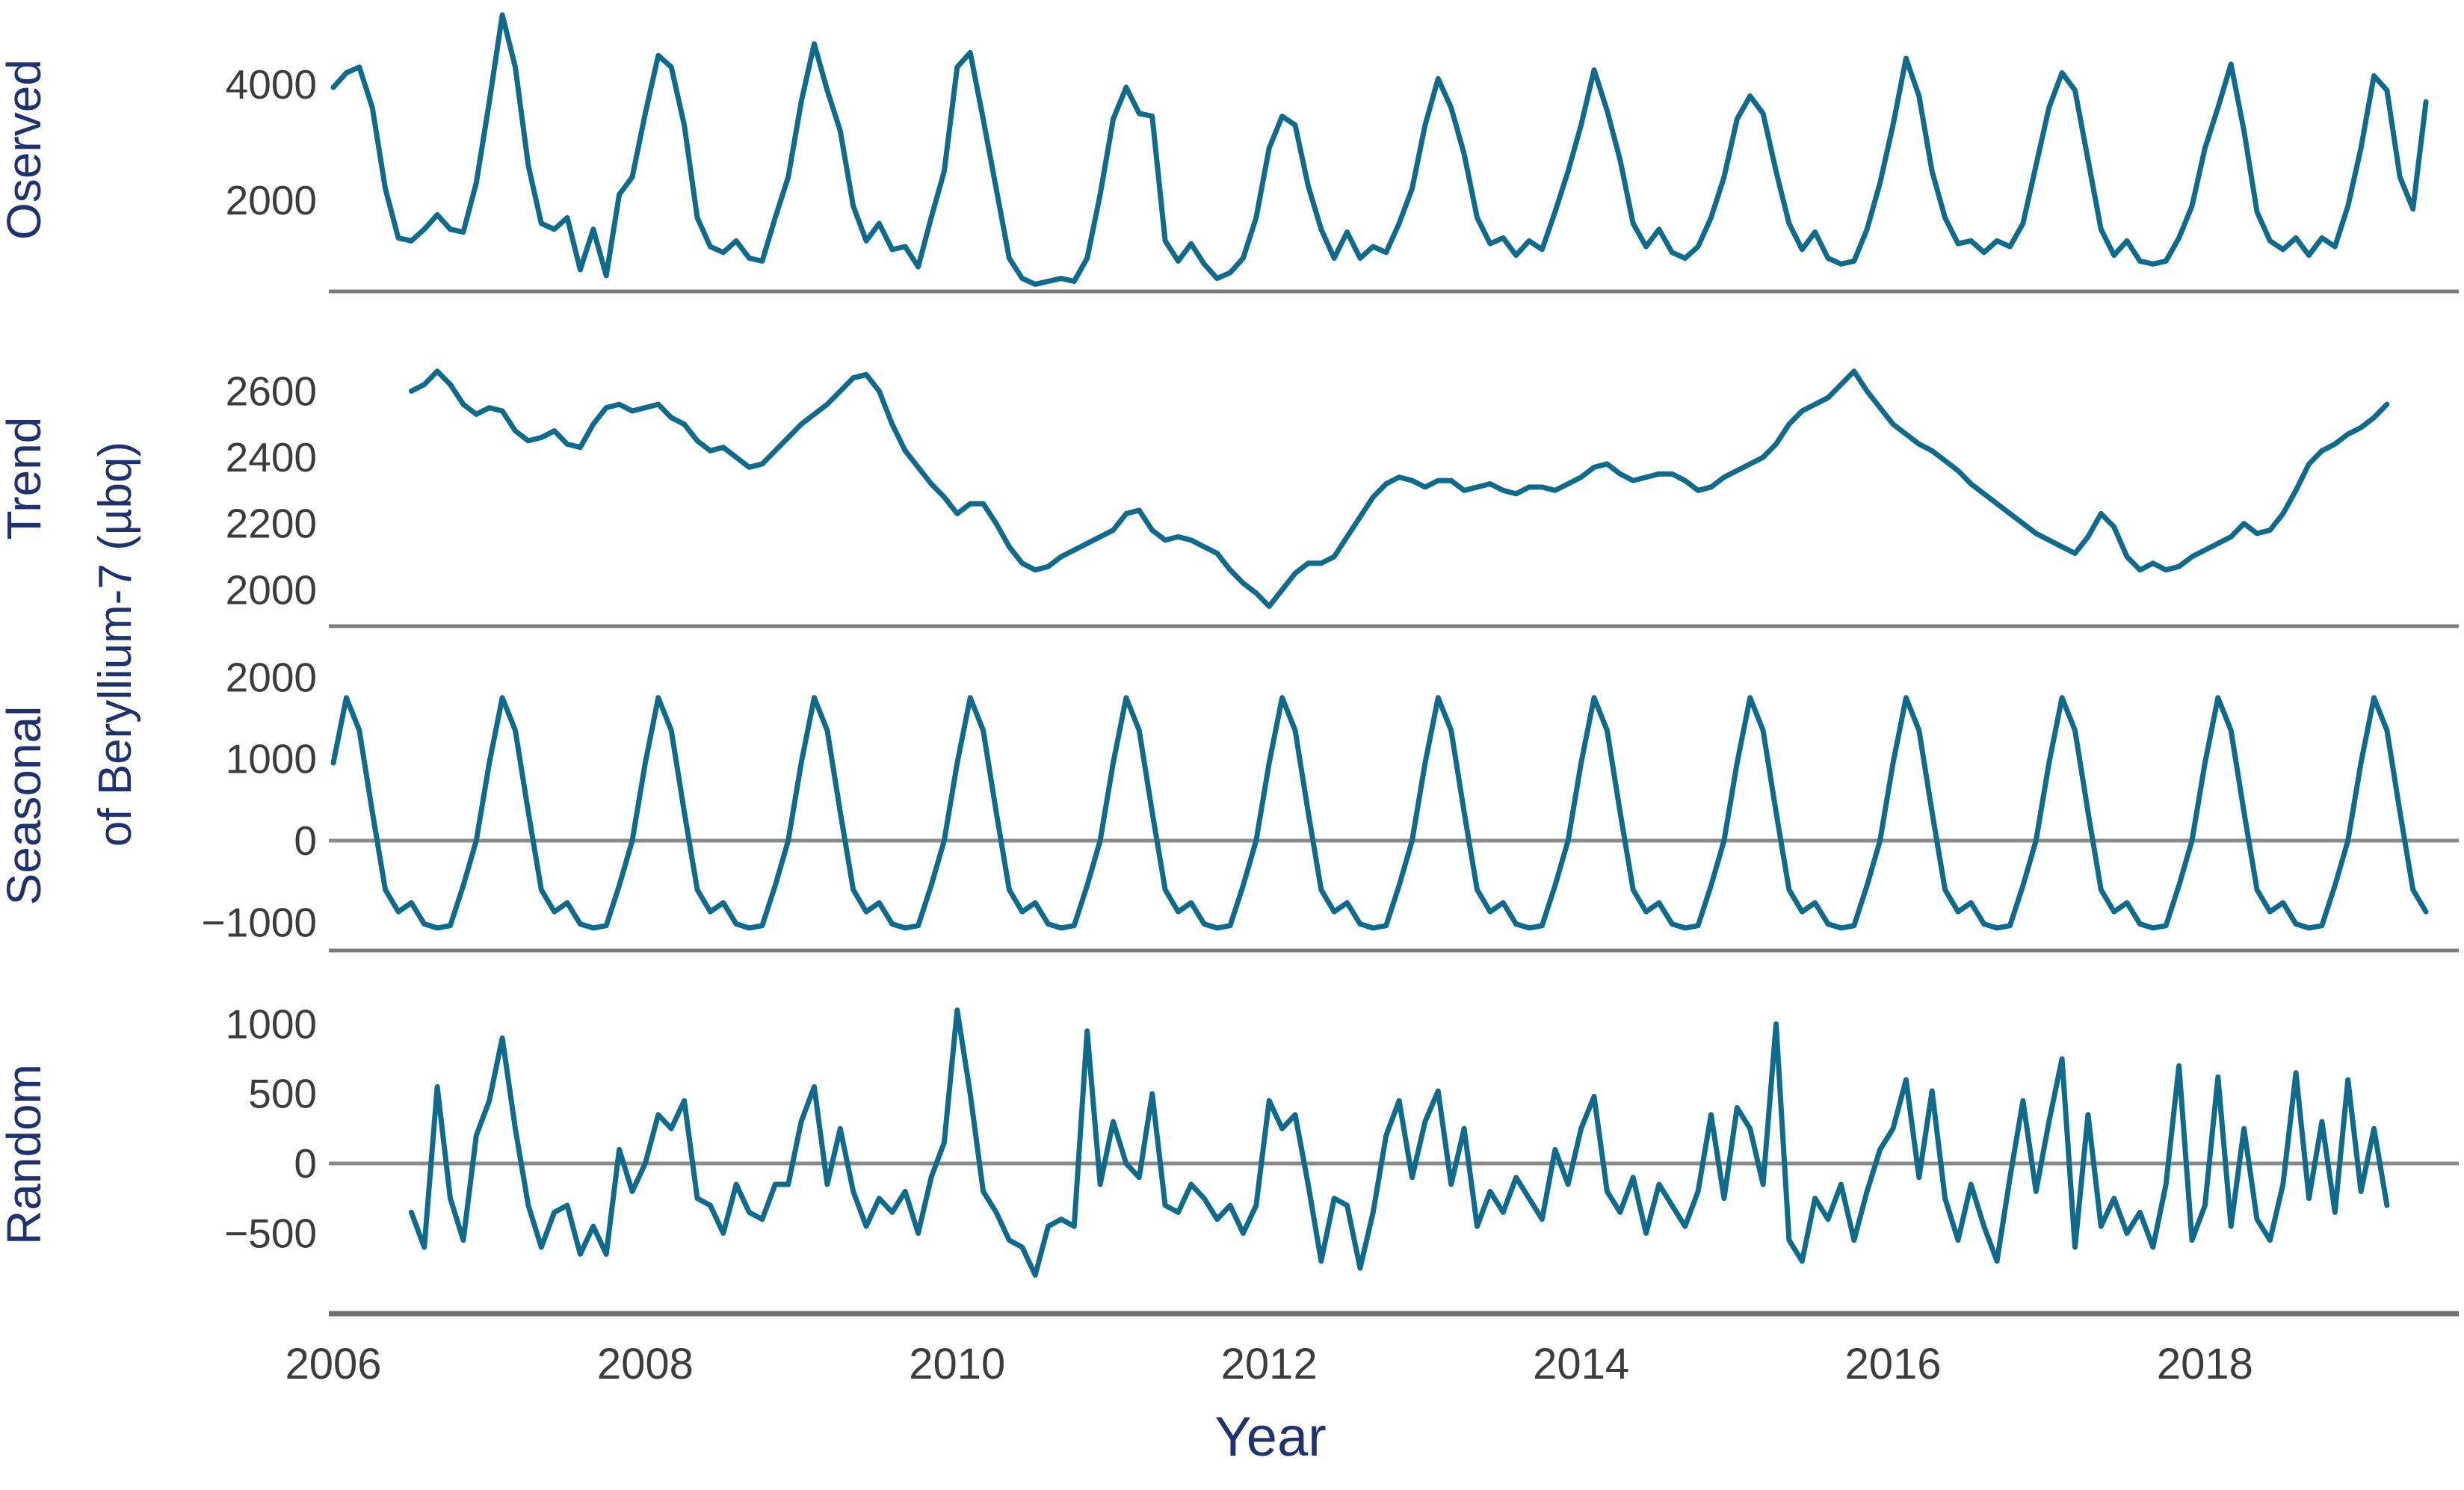 Image resolution: width=2464 pixels, height=1490 pixels. What do you see at coordinates (25, 149) in the screenshot?
I see `panel-label-observed: Oserved` at bounding box center [25, 149].